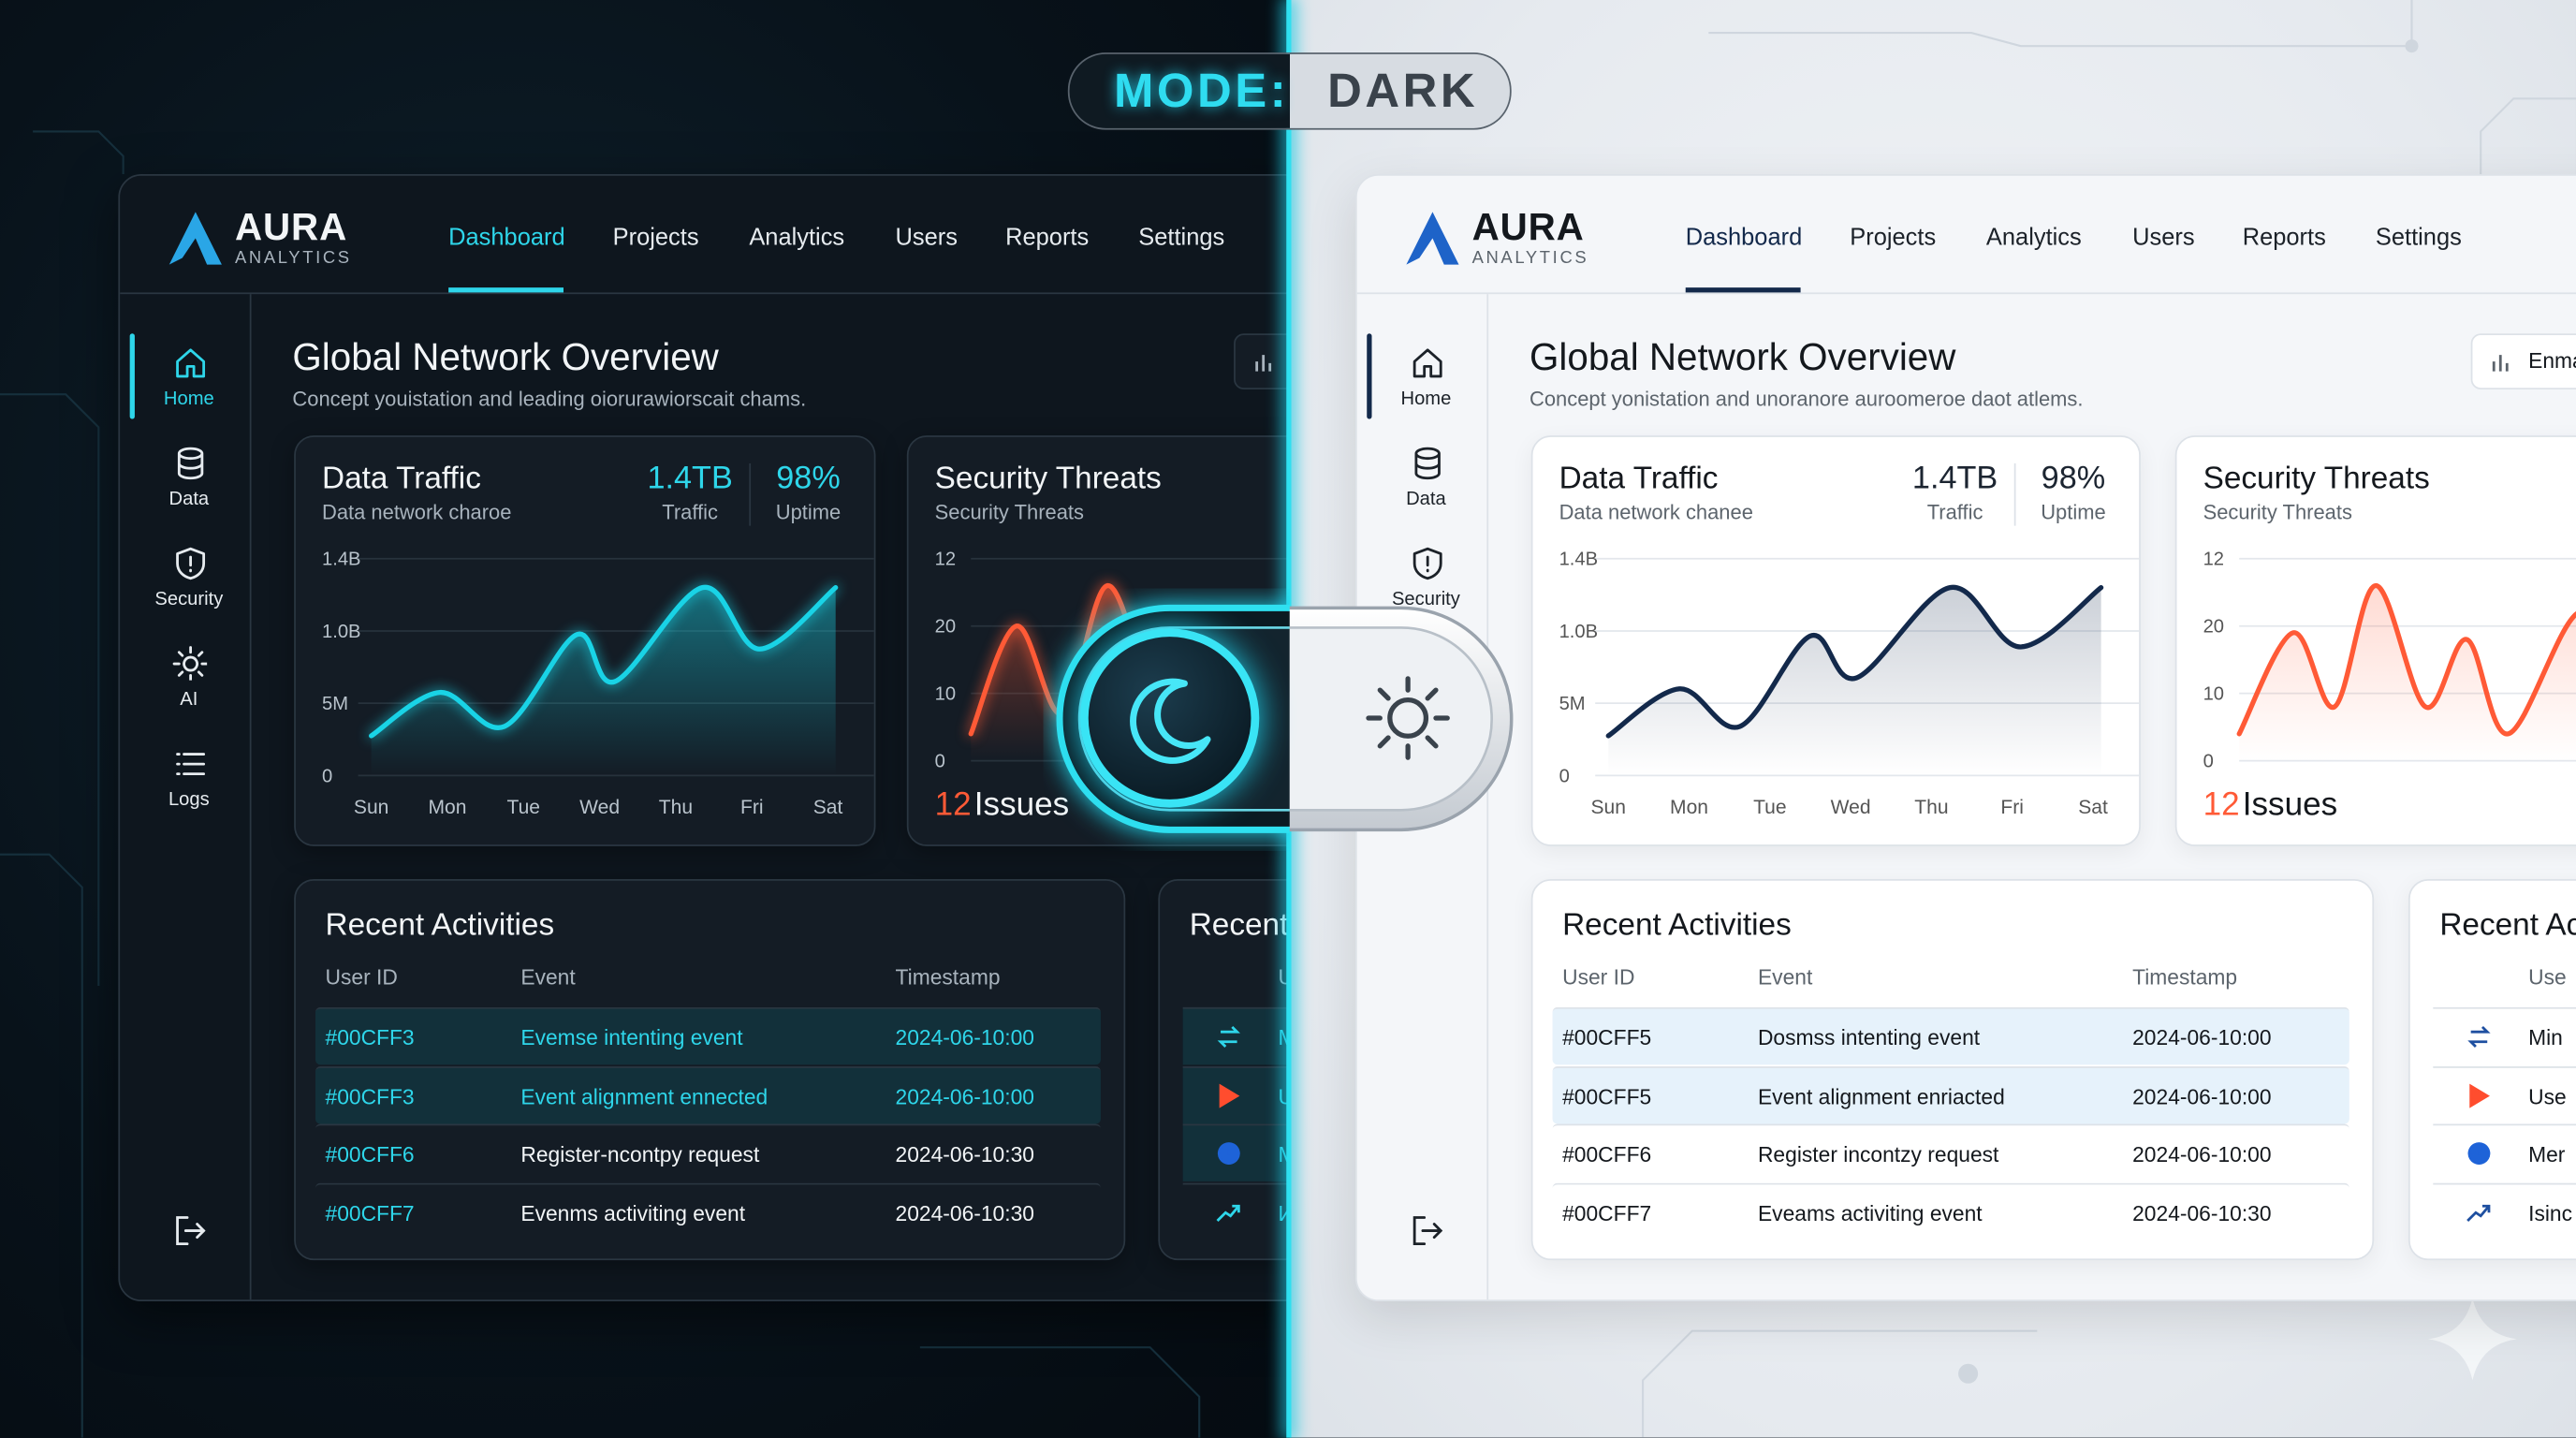 The height and width of the screenshot is (1438, 2576). Describe the element at coordinates (1769, 807) in the screenshot. I see `x-tick-label: Tue` at that location.